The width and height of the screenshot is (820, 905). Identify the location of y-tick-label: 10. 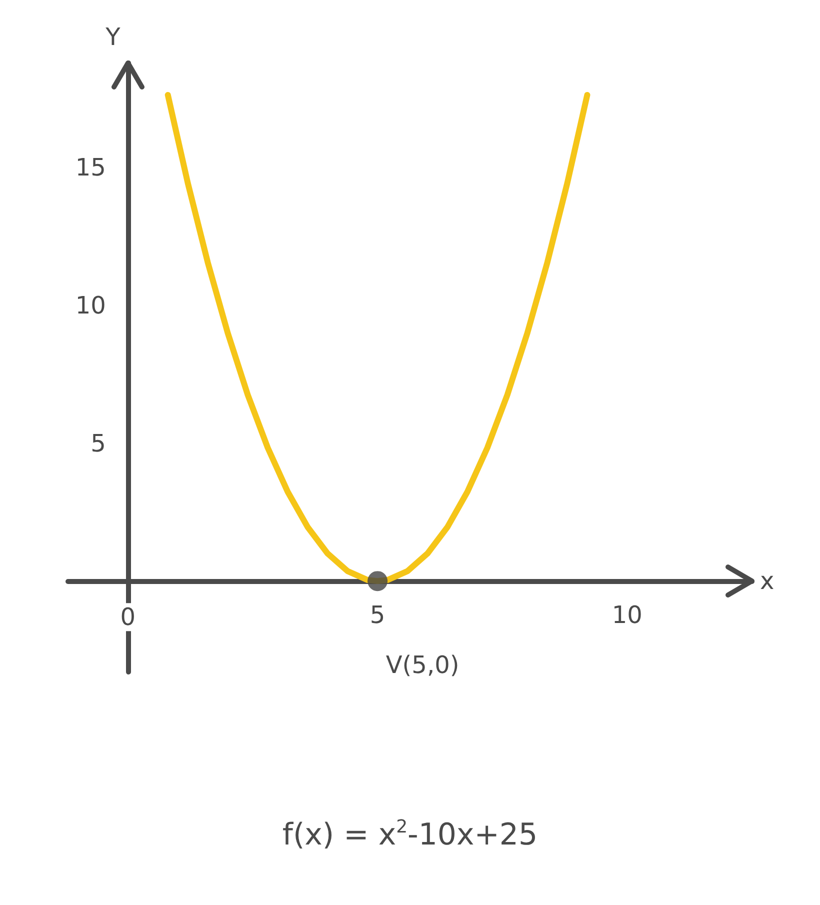
(90, 306).